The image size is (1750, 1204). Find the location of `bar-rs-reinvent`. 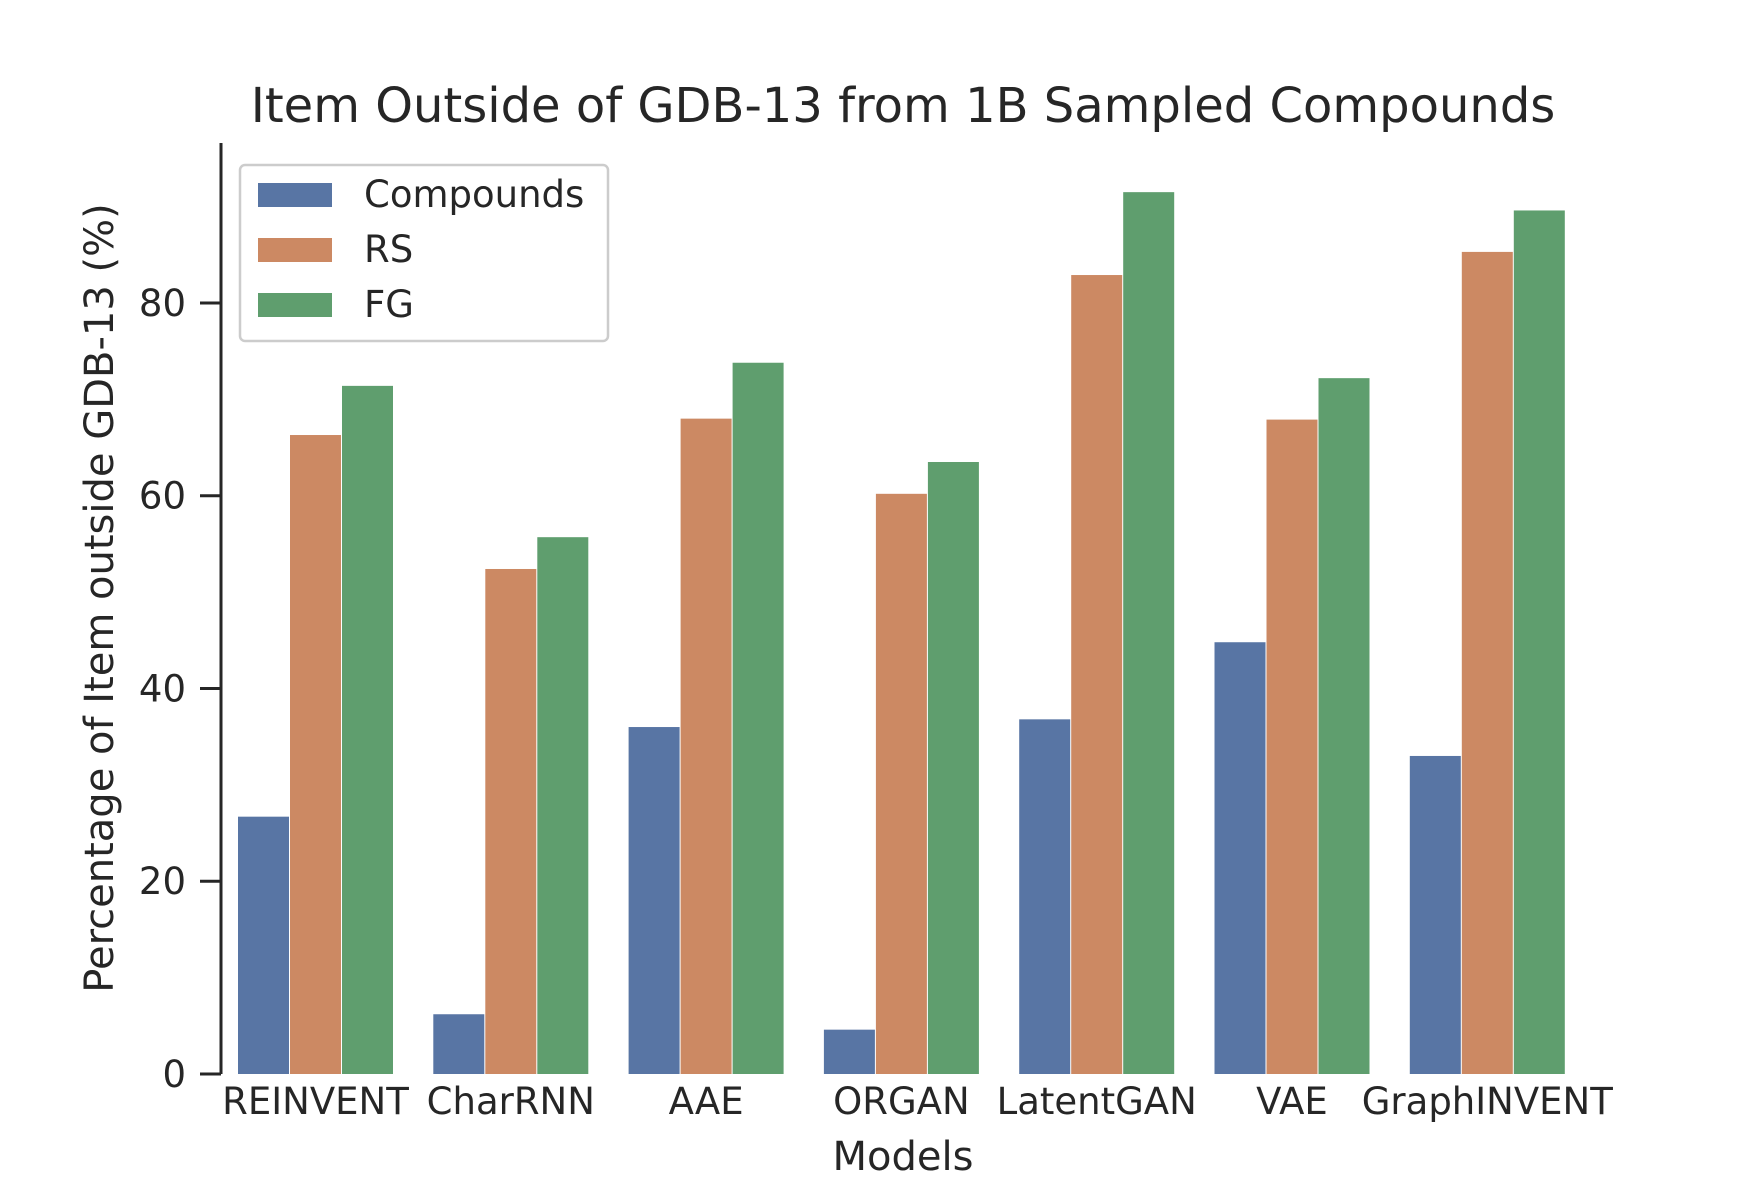

bar-rs-reinvent is located at coordinates (315, 754).